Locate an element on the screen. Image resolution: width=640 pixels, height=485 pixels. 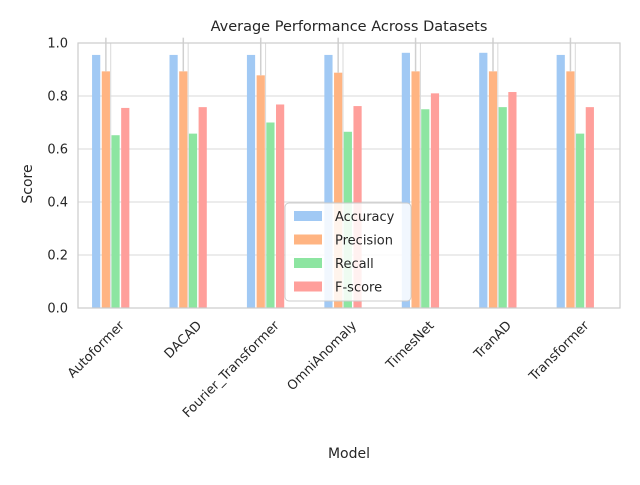
legend-label: Accuracy is located at coordinates (365, 217).